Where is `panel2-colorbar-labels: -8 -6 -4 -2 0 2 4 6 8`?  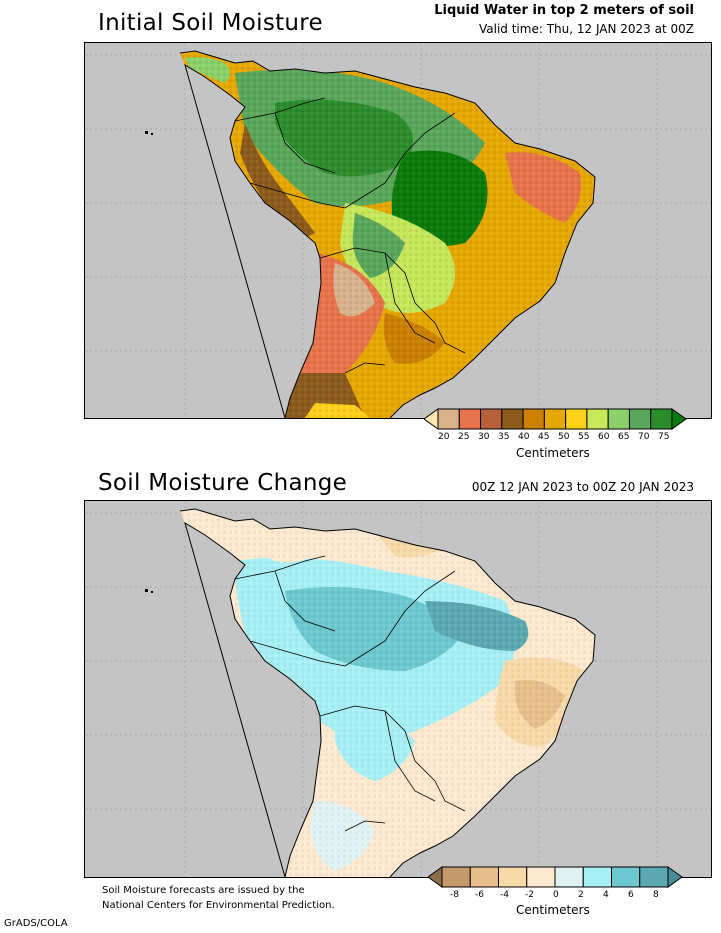
panel2-colorbar-labels: -8 -6 -4 -2 0 2 4 6 8 is located at coordinates (556, 896).